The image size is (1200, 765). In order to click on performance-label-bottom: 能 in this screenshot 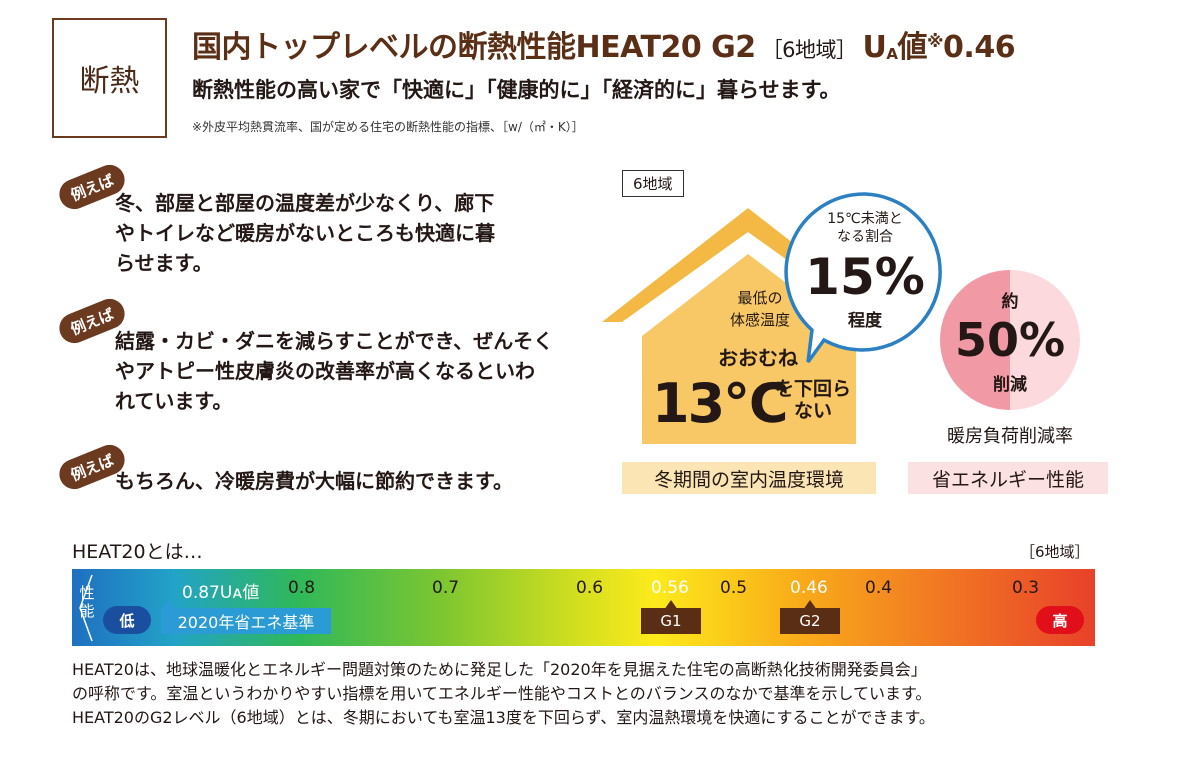, I will do `click(87, 611)`.